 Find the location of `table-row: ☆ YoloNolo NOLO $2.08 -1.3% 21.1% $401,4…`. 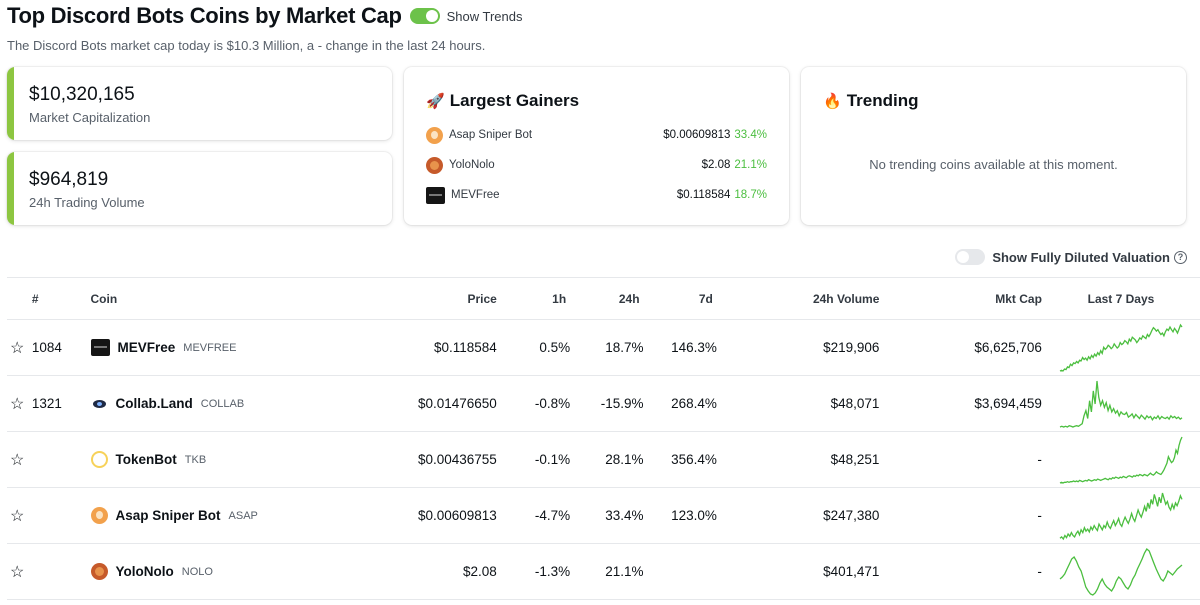

table-row: ☆ YoloNolo NOLO $2.08 -1.3% 21.1% $401,4… is located at coordinates (603, 571).